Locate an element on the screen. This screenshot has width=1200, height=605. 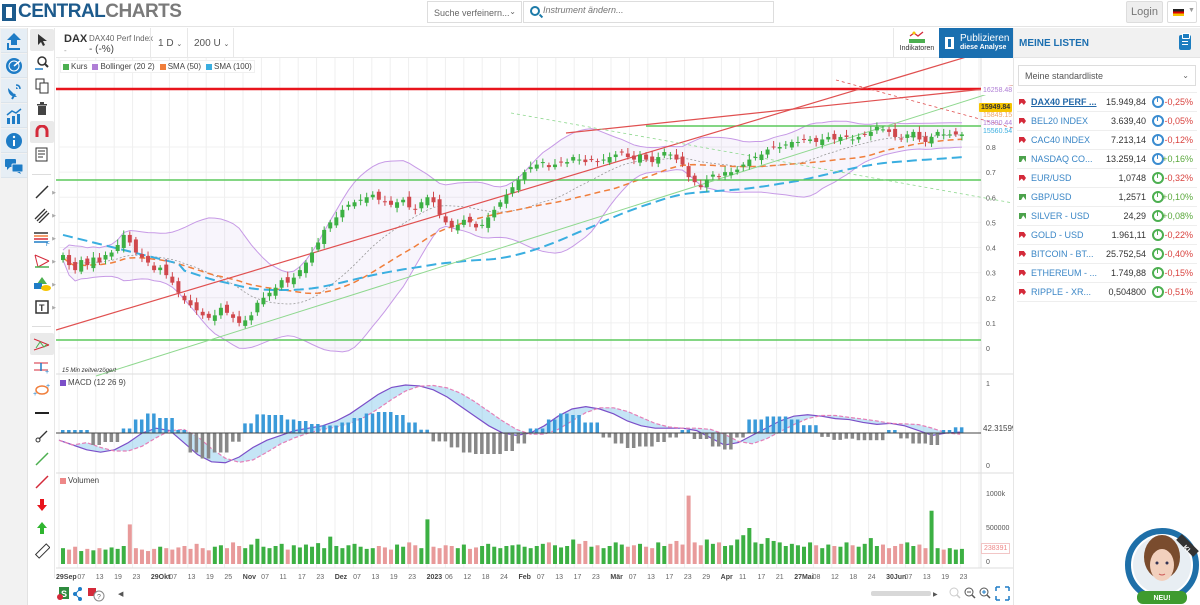
zoom-reset-icon is located at coordinates (955, 593).